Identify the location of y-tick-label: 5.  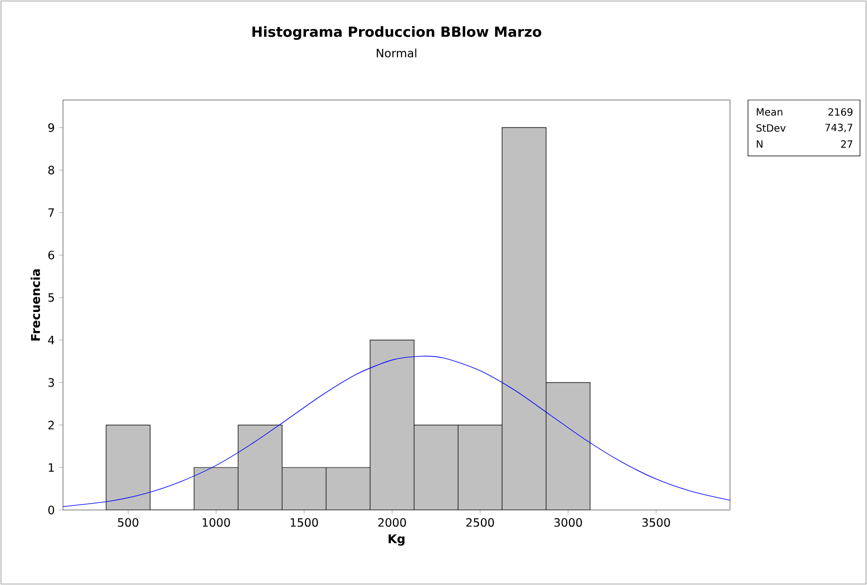
(51, 297).